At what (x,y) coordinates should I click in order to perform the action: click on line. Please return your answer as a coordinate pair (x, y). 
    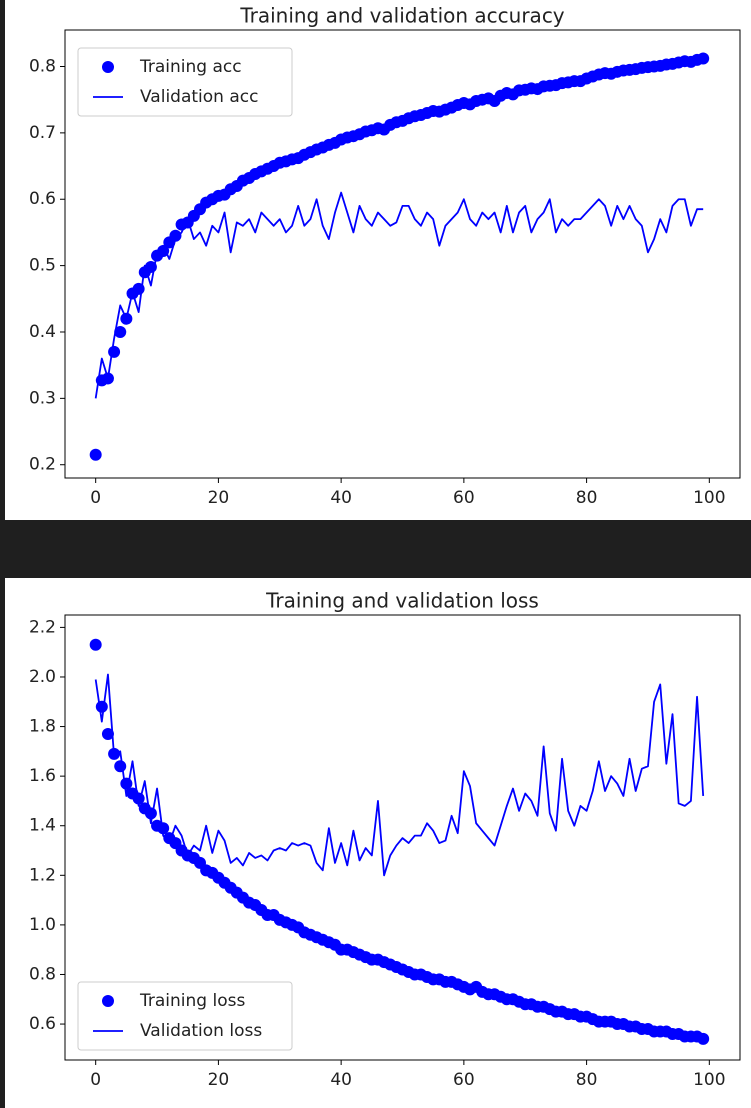
    Looking at the image, I should click on (399, 775).